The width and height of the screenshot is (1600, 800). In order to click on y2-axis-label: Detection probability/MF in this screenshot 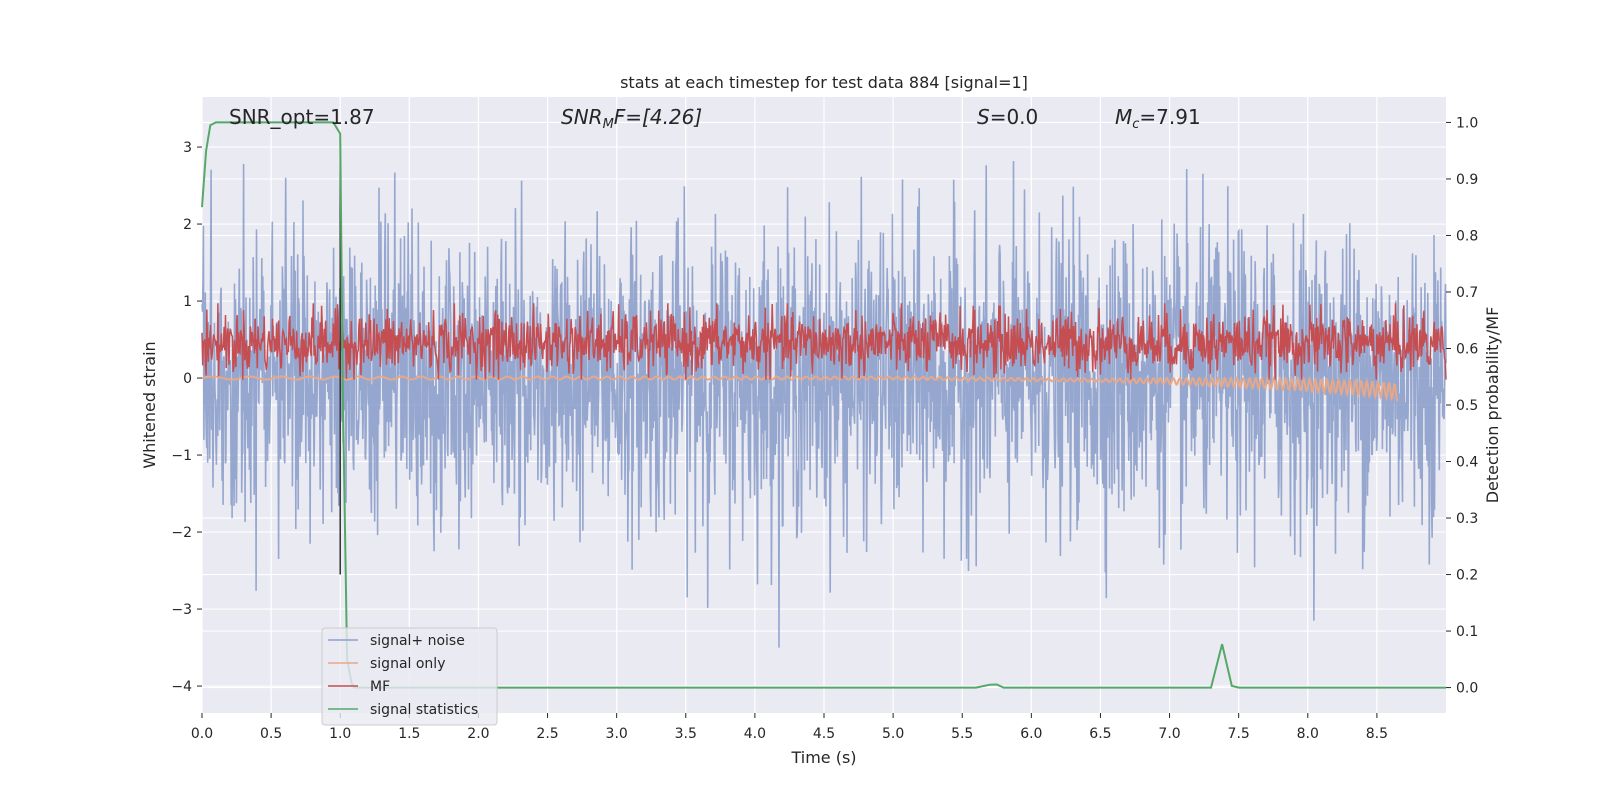, I will do `click(1492, 405)`.